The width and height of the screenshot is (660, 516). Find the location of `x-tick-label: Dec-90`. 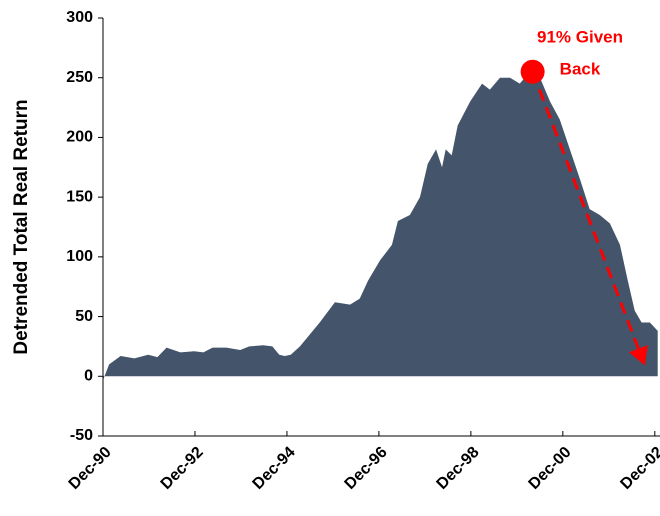

x-tick-label: Dec-90 is located at coordinates (90, 468).